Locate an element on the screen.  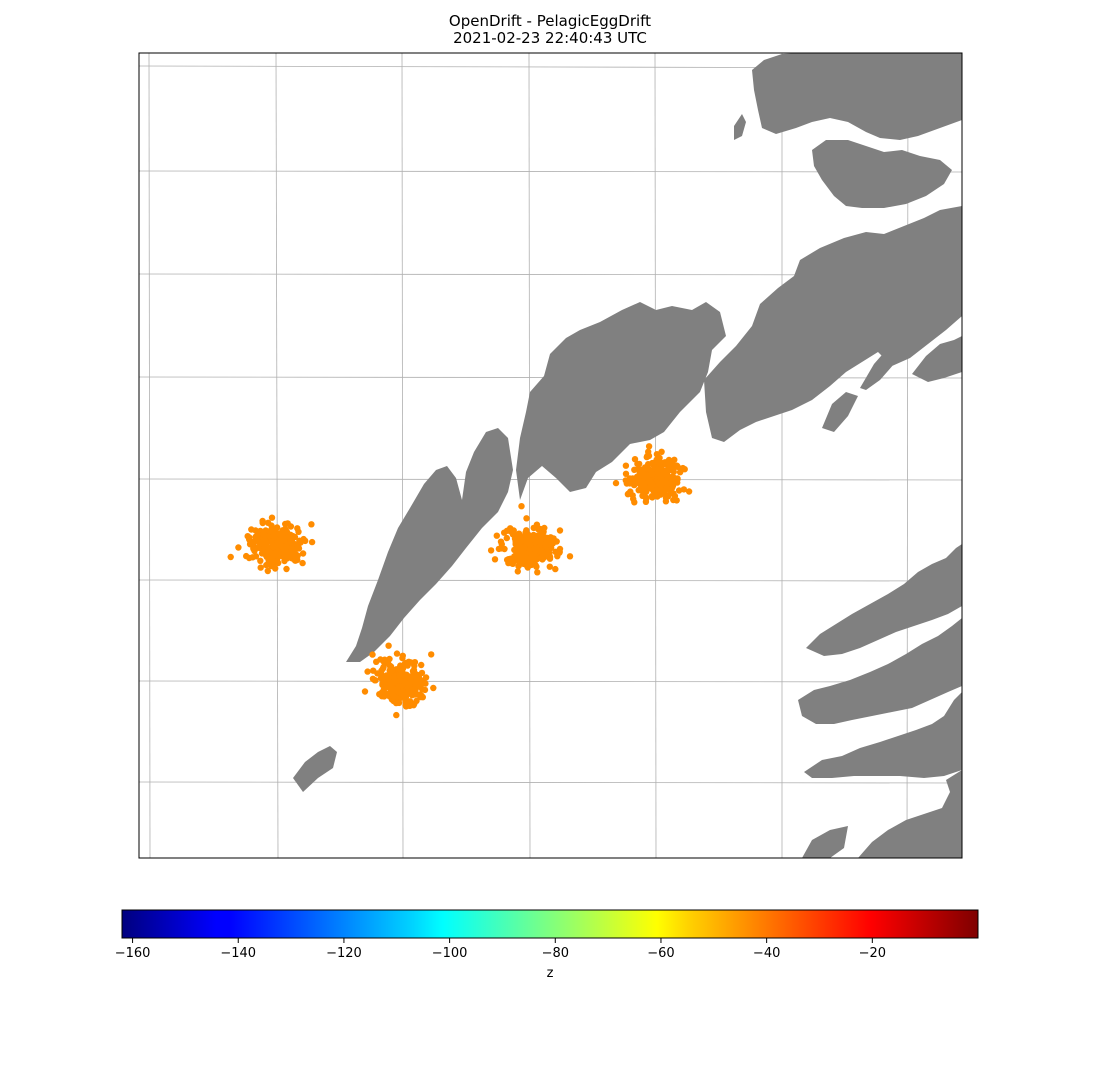
cluster-center is located at coordinates (530, 539).